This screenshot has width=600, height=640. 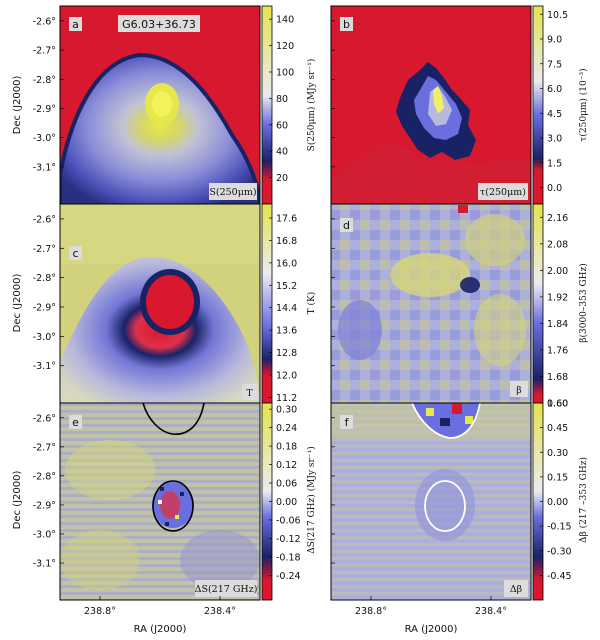 I want to click on y-axis-label-e: Dec (J2000), so click(x=17, y=500).